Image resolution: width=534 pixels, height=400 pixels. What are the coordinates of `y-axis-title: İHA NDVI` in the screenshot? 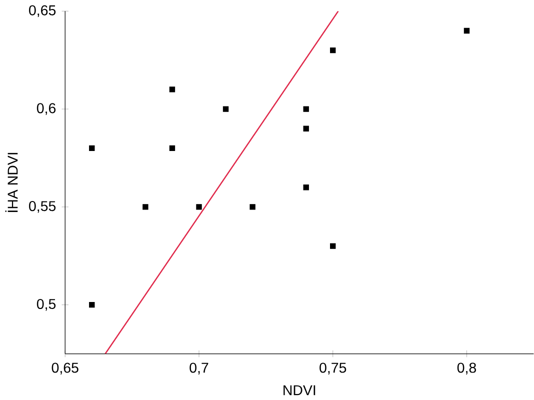 It's located at (11, 182).